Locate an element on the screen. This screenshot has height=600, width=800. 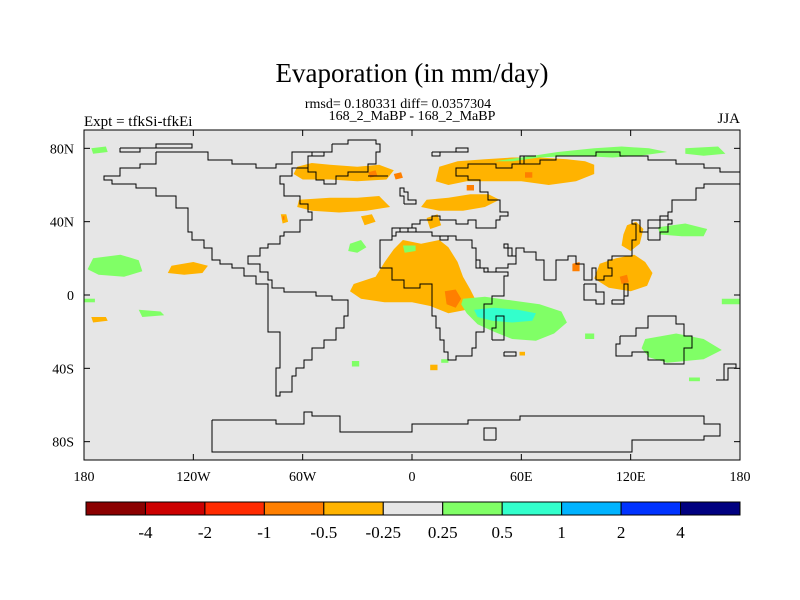
colorbar-label-3: -0.5 is located at coordinates (323, 532).